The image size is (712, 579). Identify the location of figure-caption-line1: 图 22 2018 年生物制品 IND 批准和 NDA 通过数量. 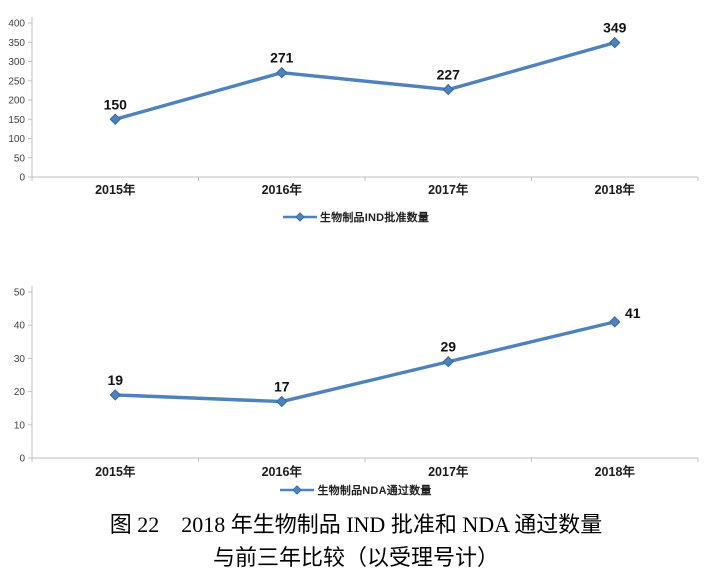
(356, 524).